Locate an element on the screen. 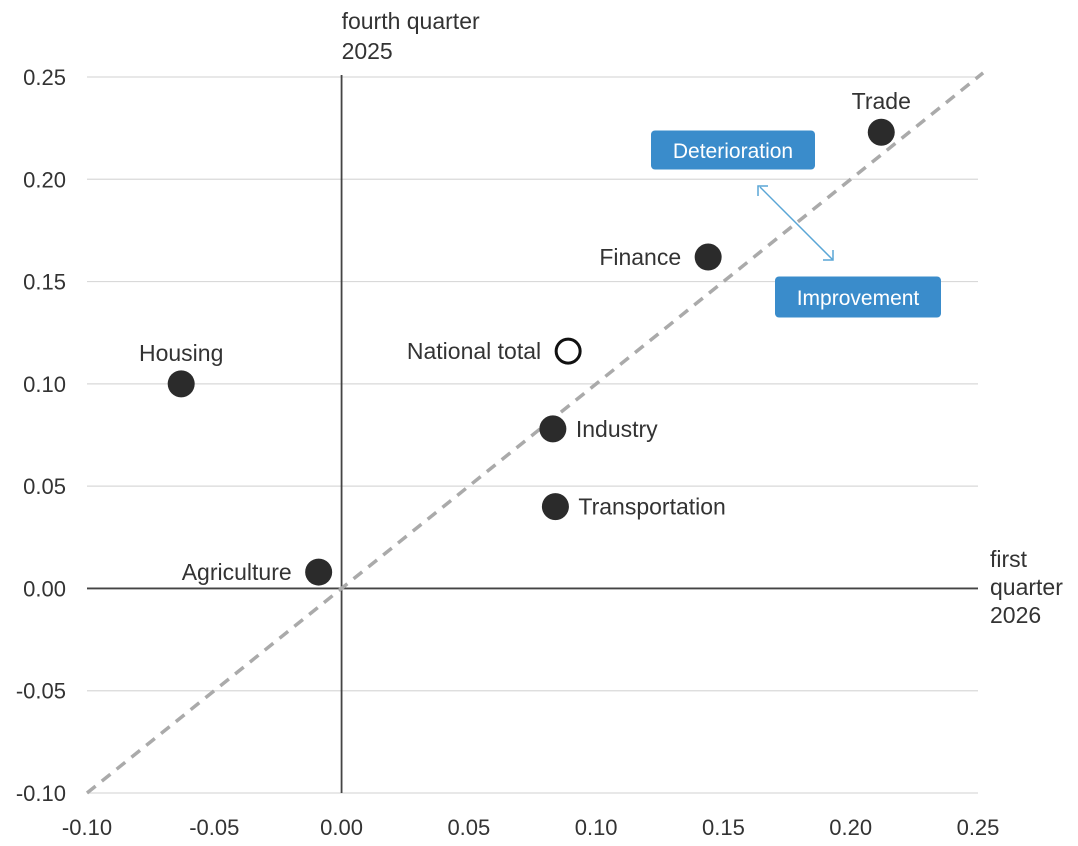 The image size is (1078, 846). x-axis-title: quarter is located at coordinates (1026, 587).